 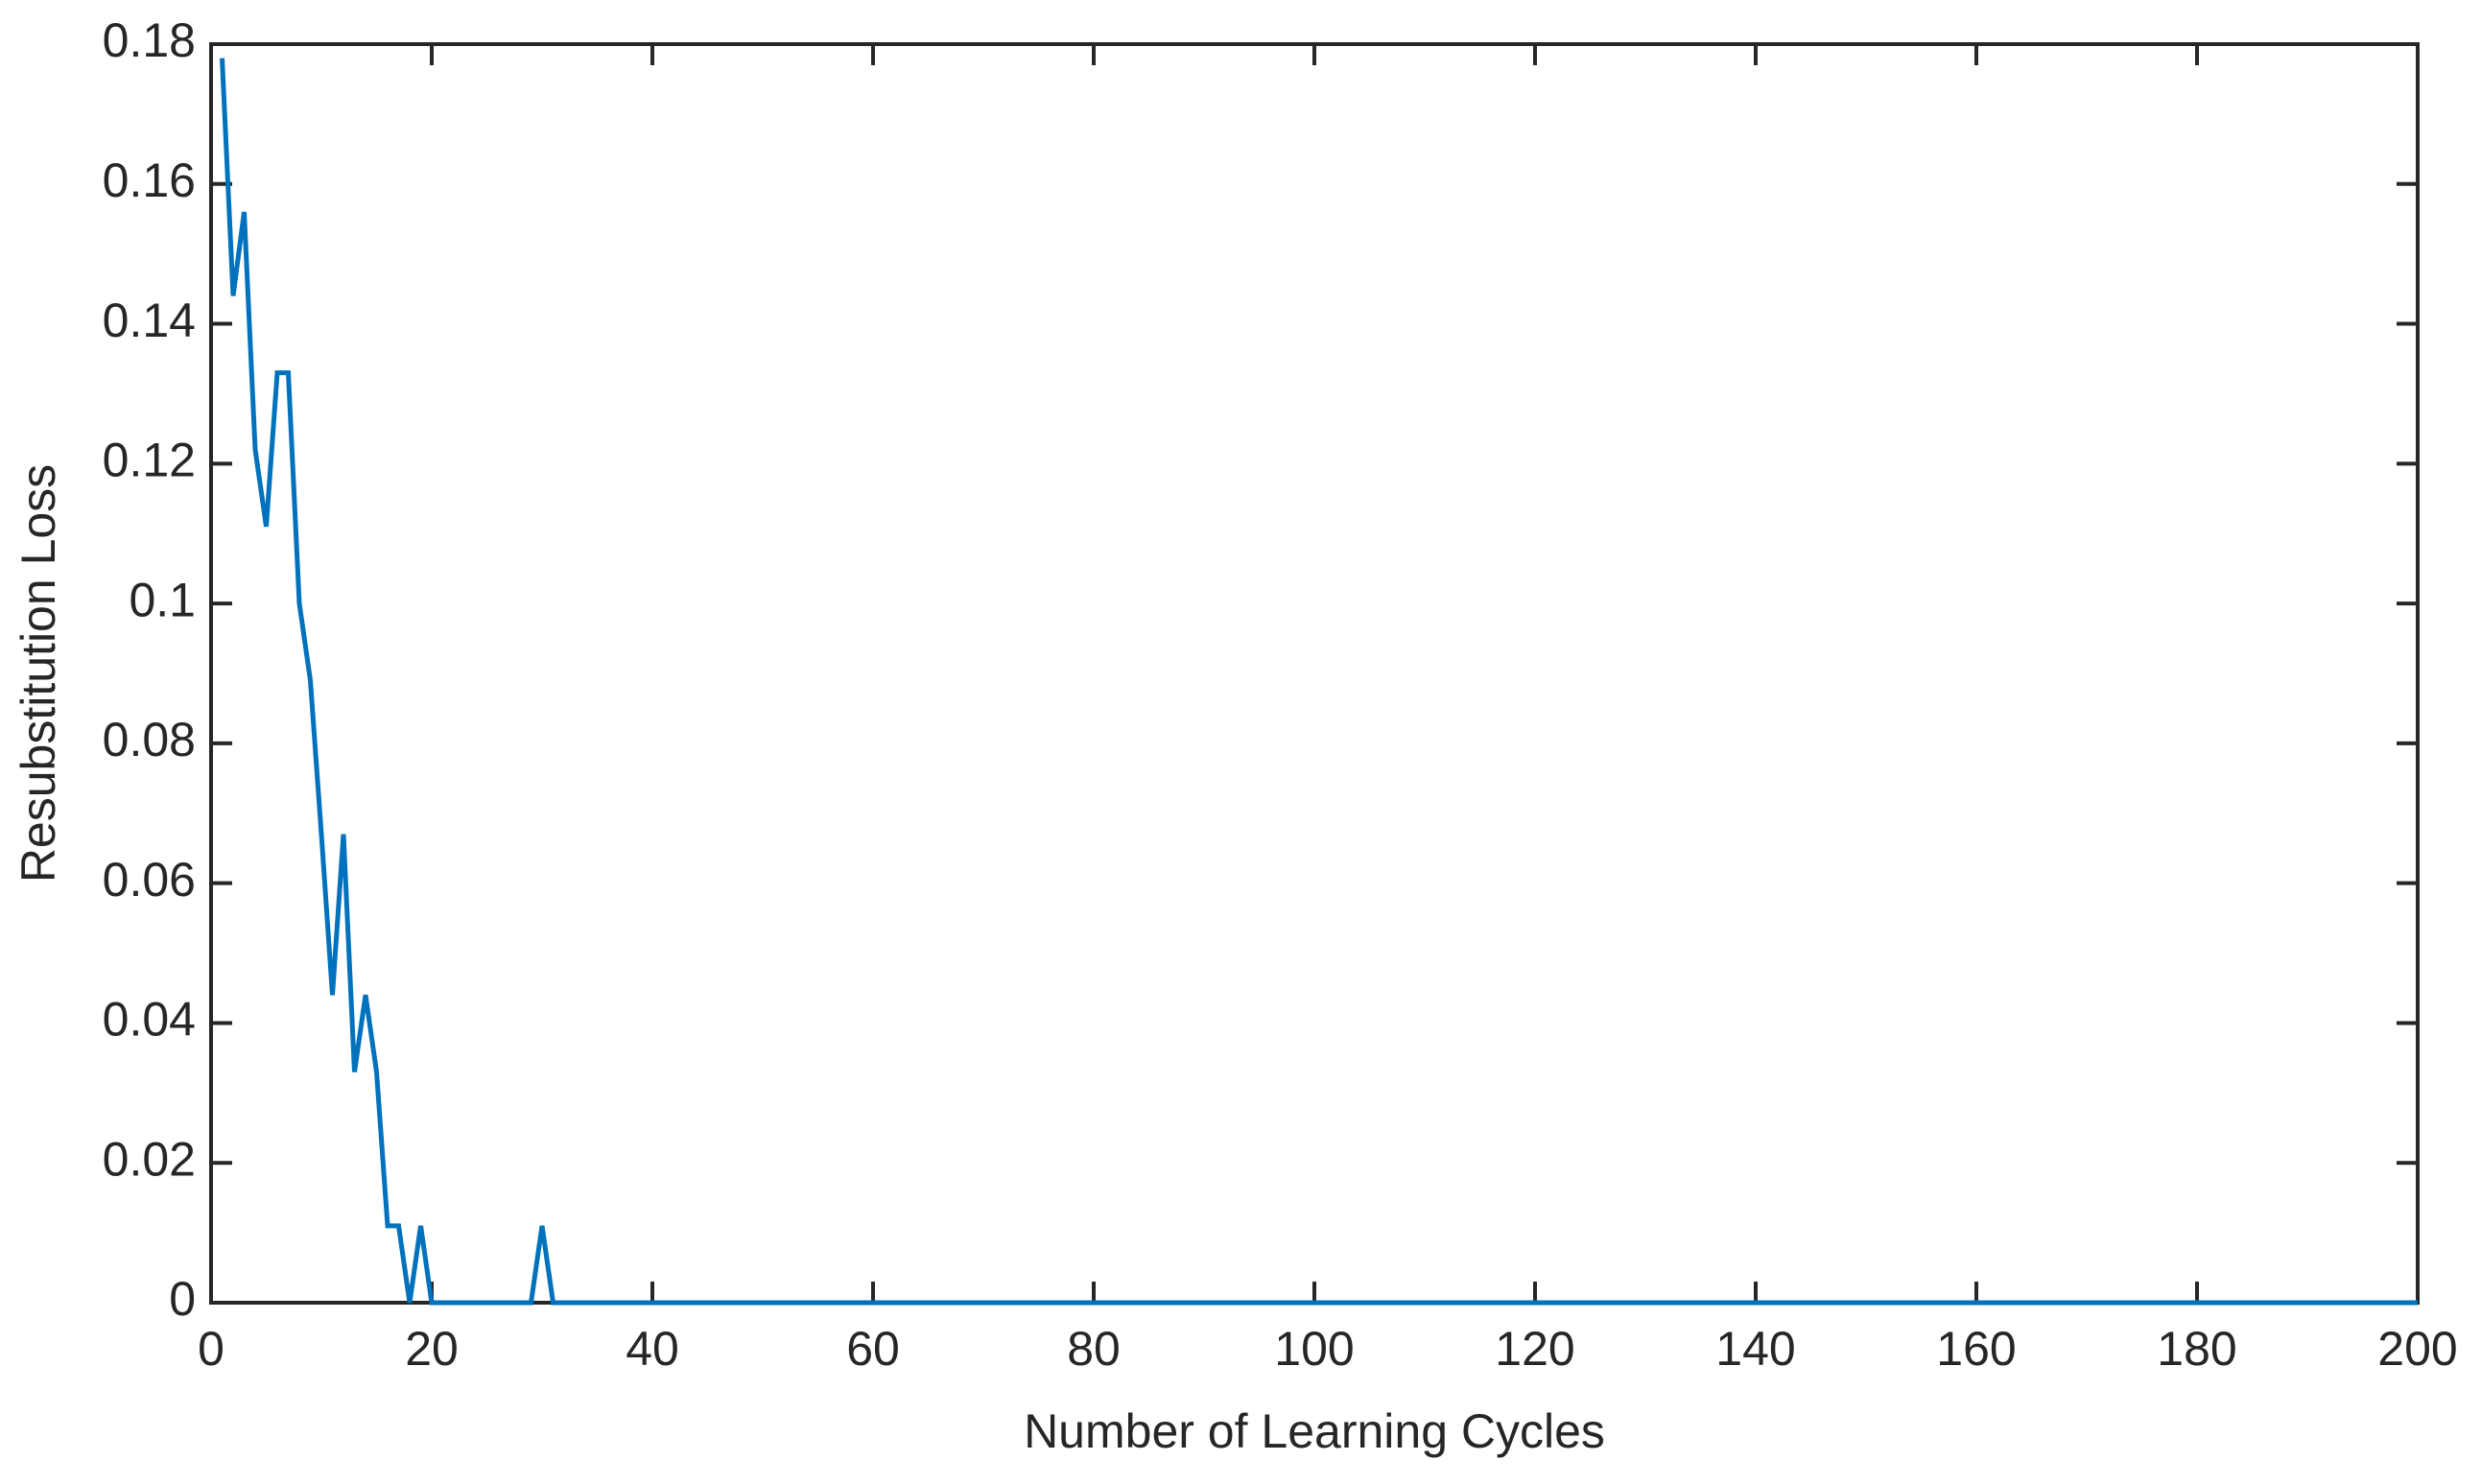 What do you see at coordinates (1314, 1431) in the screenshot?
I see `x-axis-label: Number of Learning Cycles` at bounding box center [1314, 1431].